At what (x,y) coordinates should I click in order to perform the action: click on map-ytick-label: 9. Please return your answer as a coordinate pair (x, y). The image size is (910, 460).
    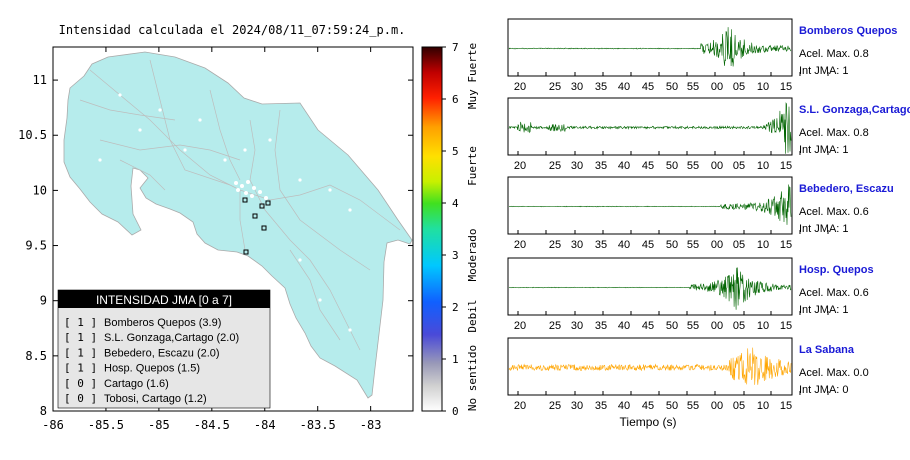
    Looking at the image, I should click on (43, 301).